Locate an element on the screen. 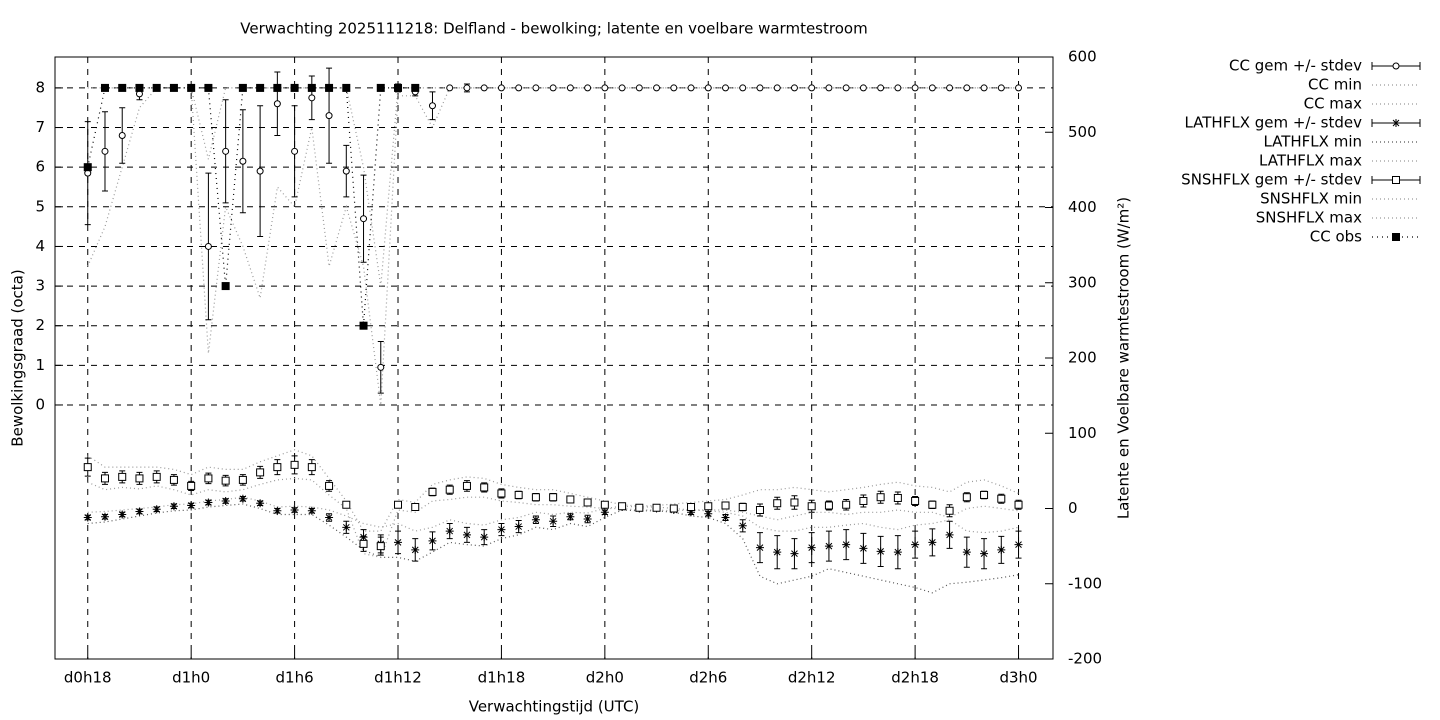  x-tick-label: d1h0 is located at coordinates (191, 678).